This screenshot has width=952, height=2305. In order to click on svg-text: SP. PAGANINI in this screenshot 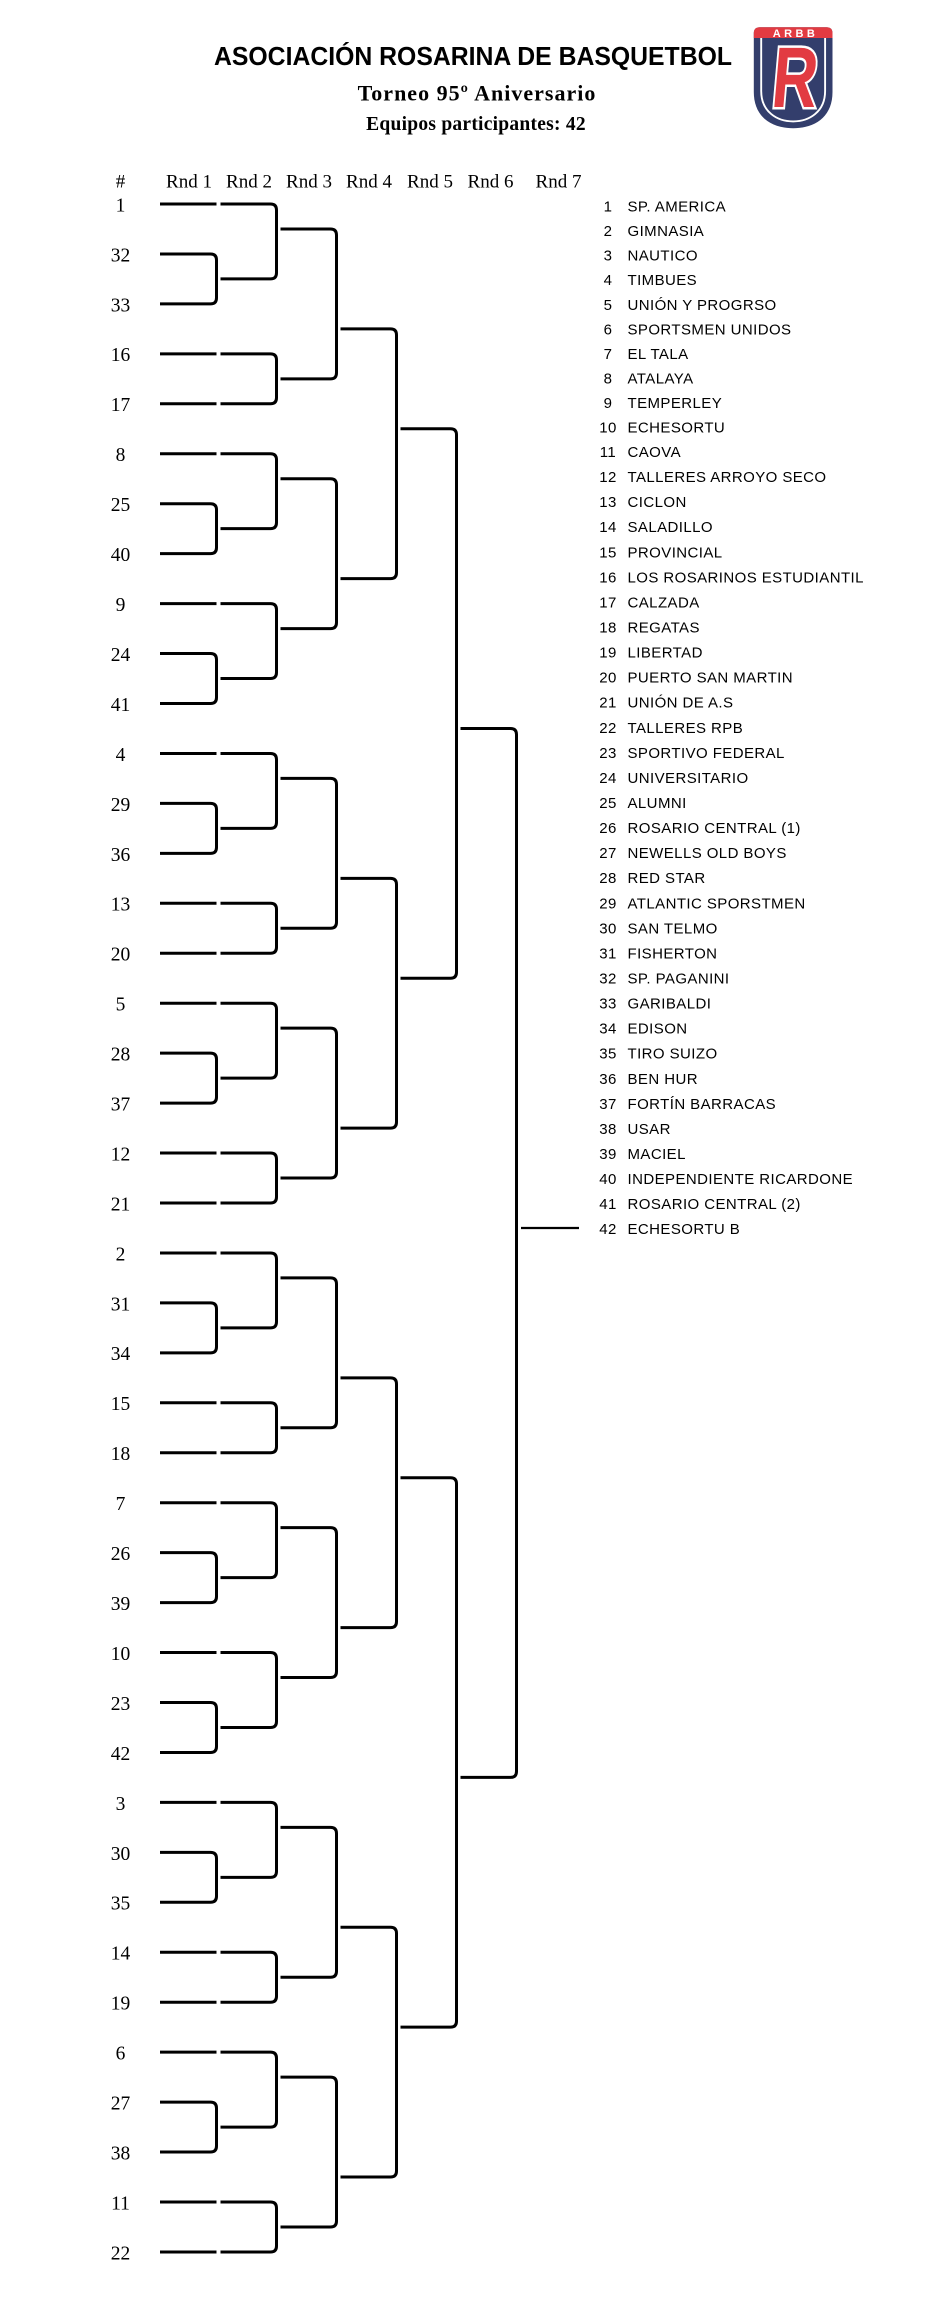, I will do `click(679, 979)`.